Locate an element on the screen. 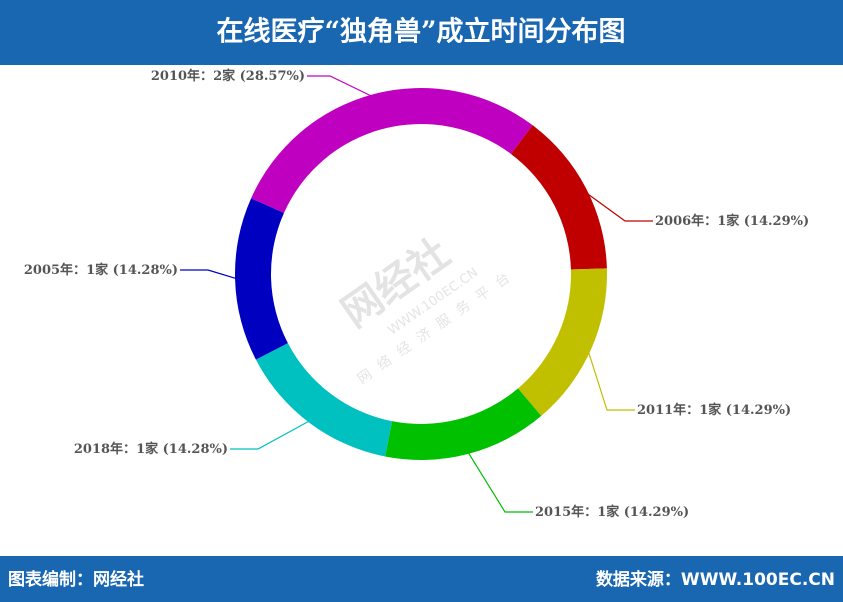 This screenshot has height=602, width=843. footer-left: 图表编制：网经社 is located at coordinates (76, 579).